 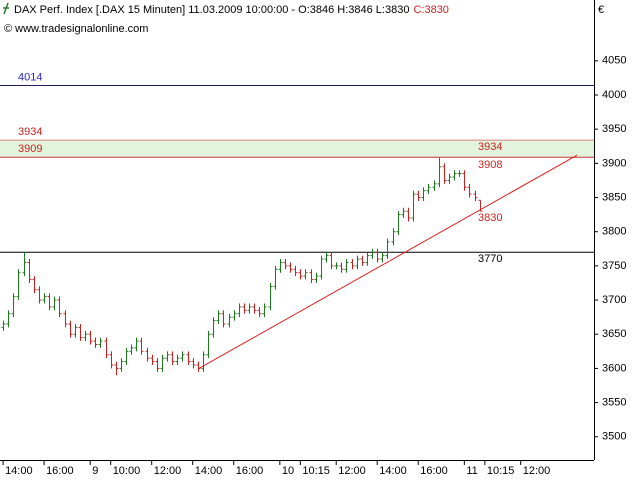 What do you see at coordinates (614, 402) in the screenshot?
I see `y-tick-label: 3550` at bounding box center [614, 402].